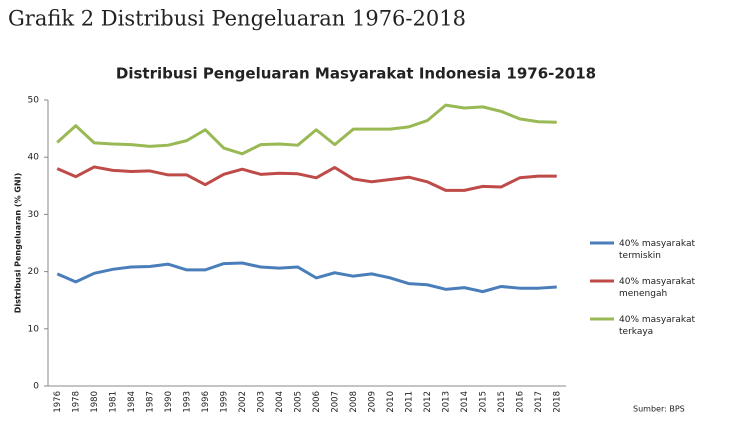 The height and width of the screenshot is (445, 737). Describe the element at coordinates (391, 402) in the screenshot. I see `x-tick-label: 2010` at that location.